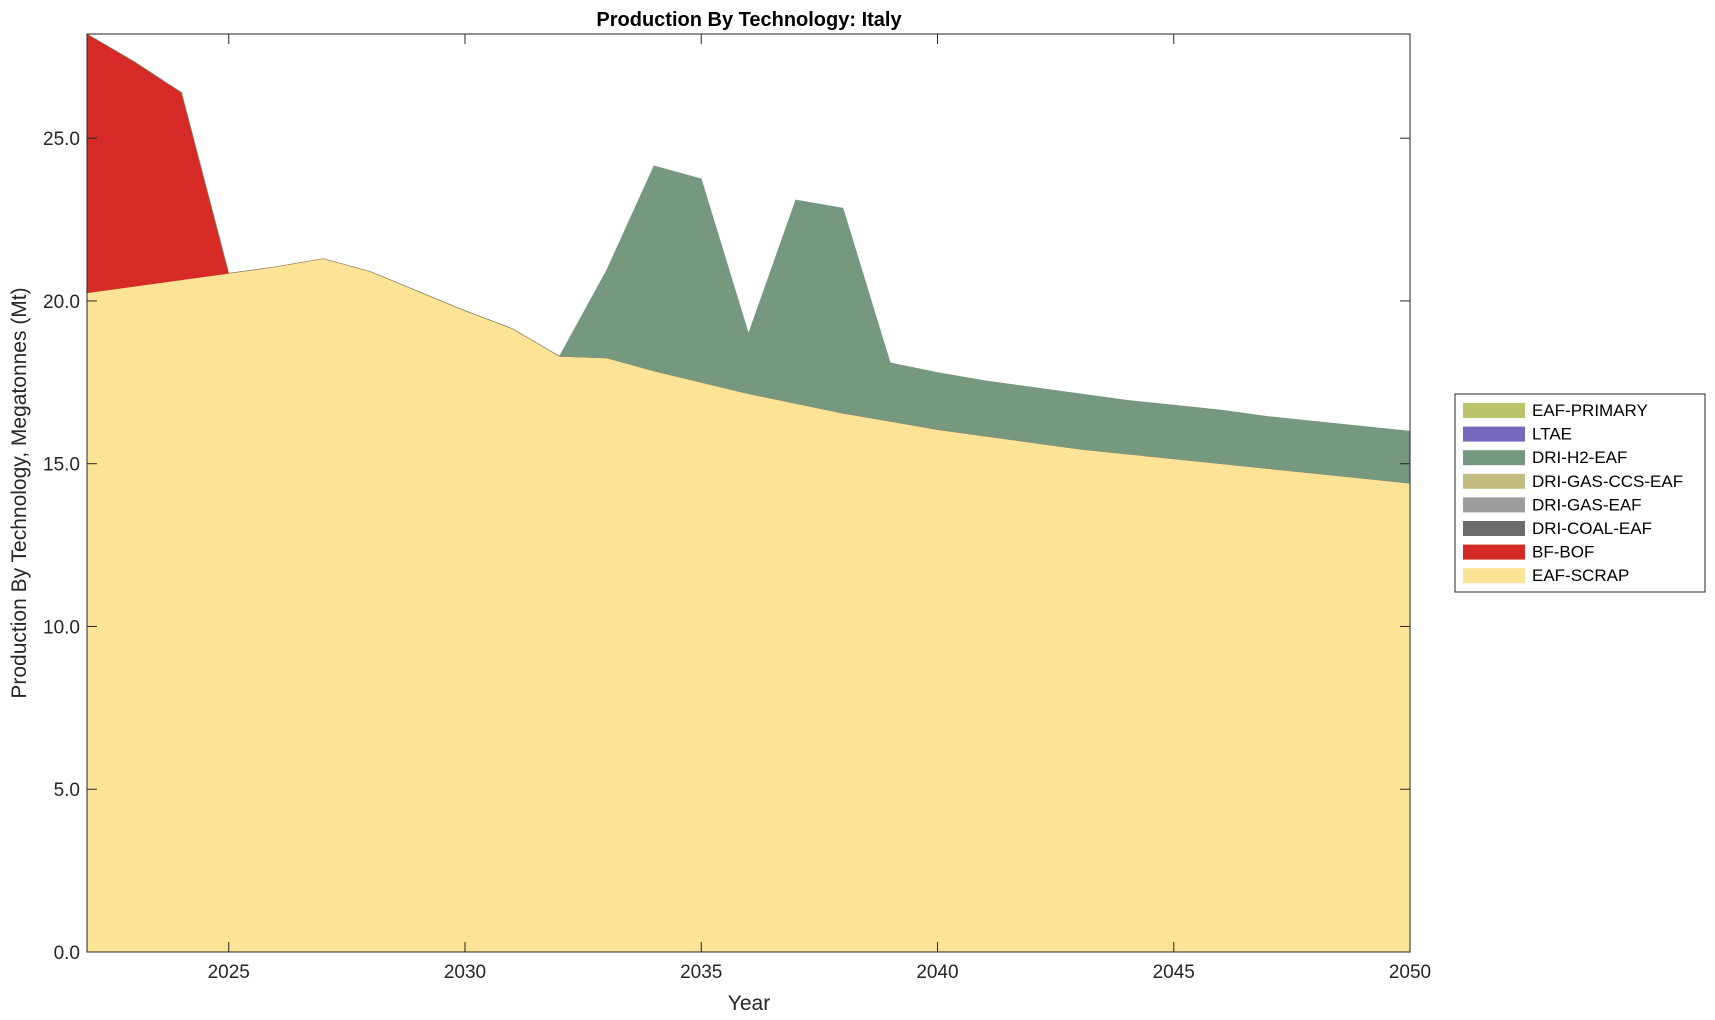 The height and width of the screenshot is (1020, 1715). Describe the element at coordinates (1590, 410) in the screenshot. I see `legend-label-eaf-primary: EAF-PRIMARY` at that location.